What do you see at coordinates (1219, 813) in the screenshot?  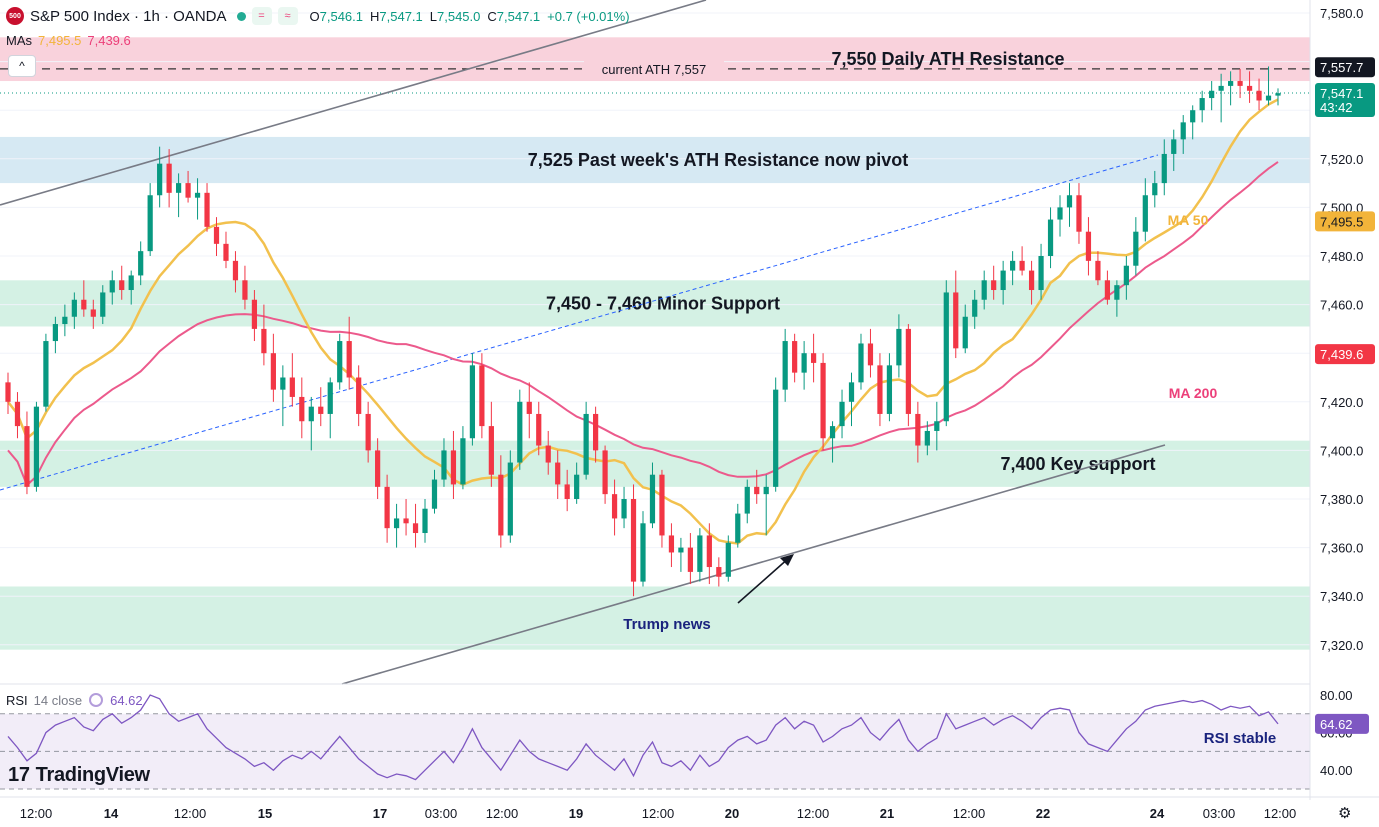 I see `x-tick-label: 03:00` at bounding box center [1219, 813].